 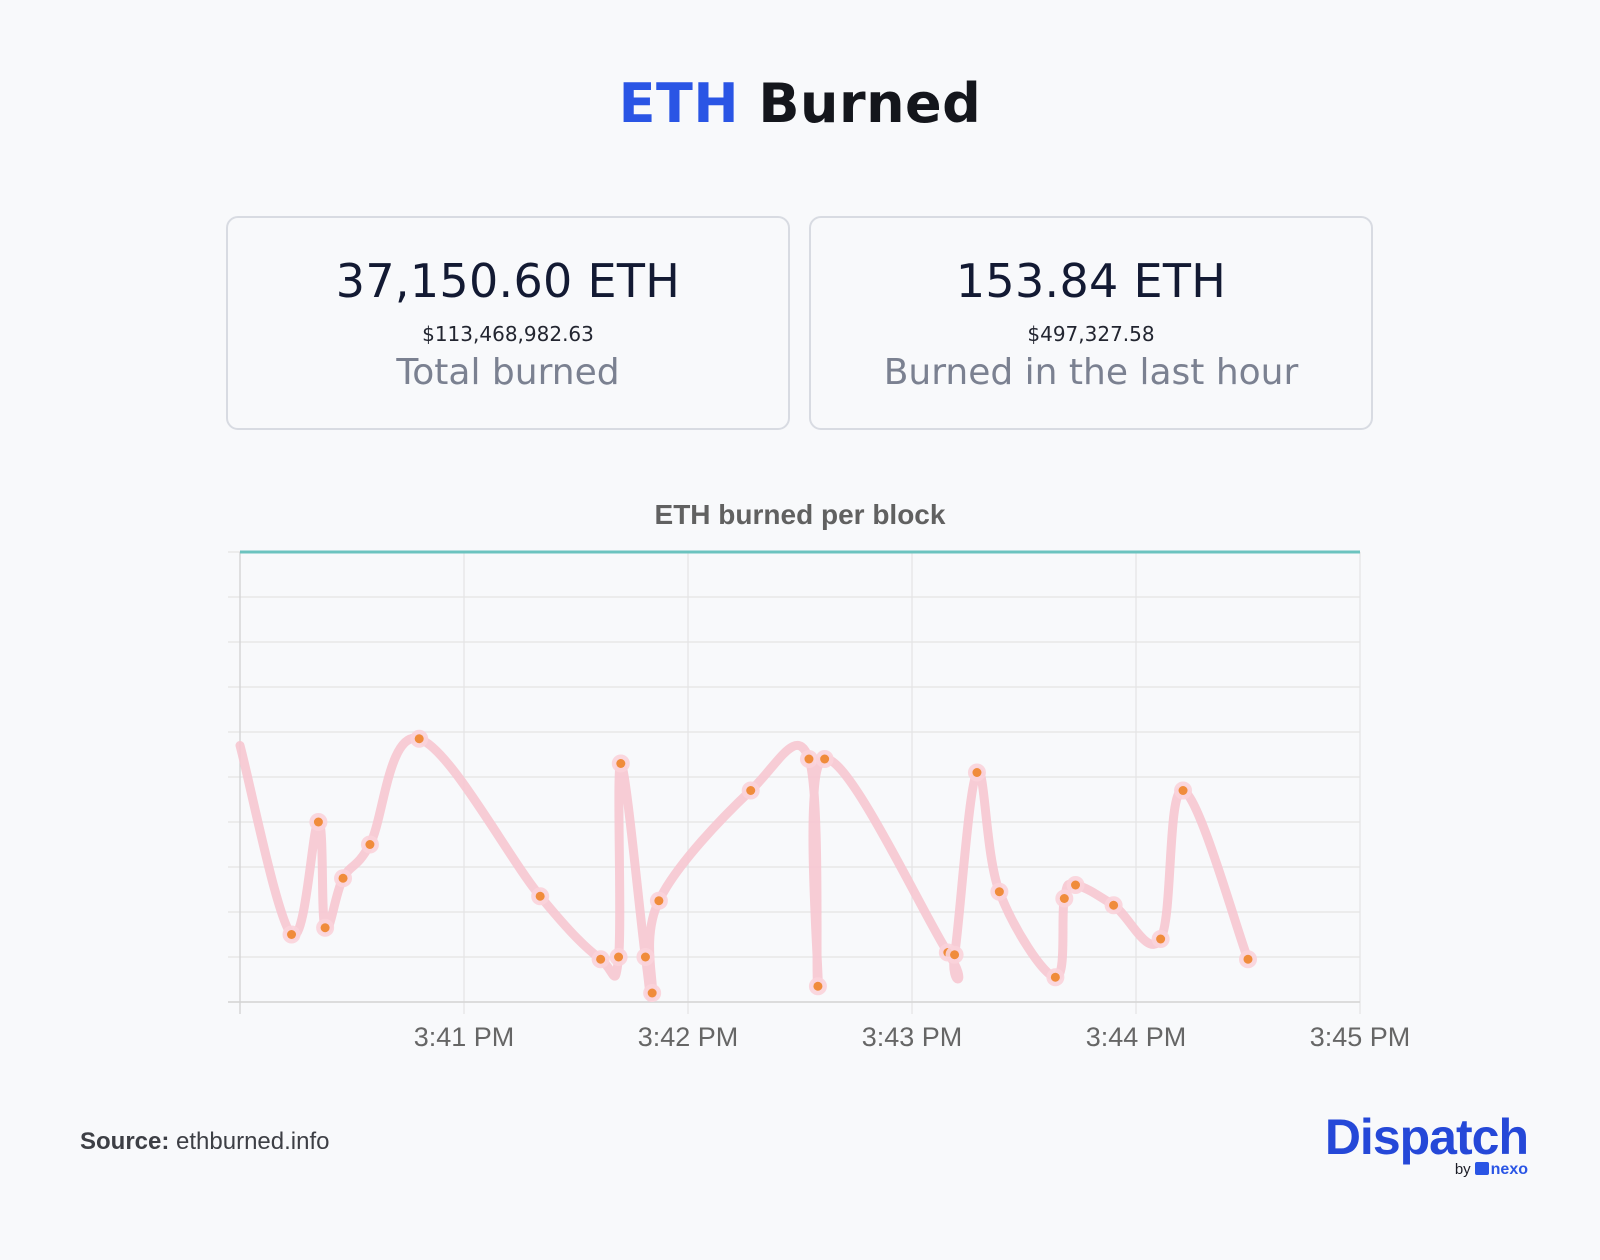 I want to click on logo-byline: by nexo, so click(x=1491, y=1170).